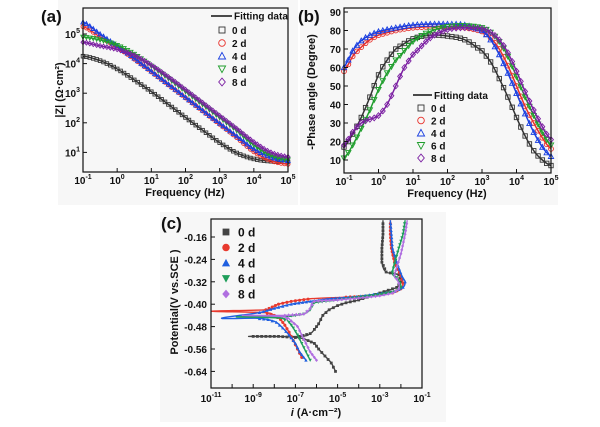 This screenshot has width=600, height=427. I want to click on legend-marker-diamond, so click(421, 158).